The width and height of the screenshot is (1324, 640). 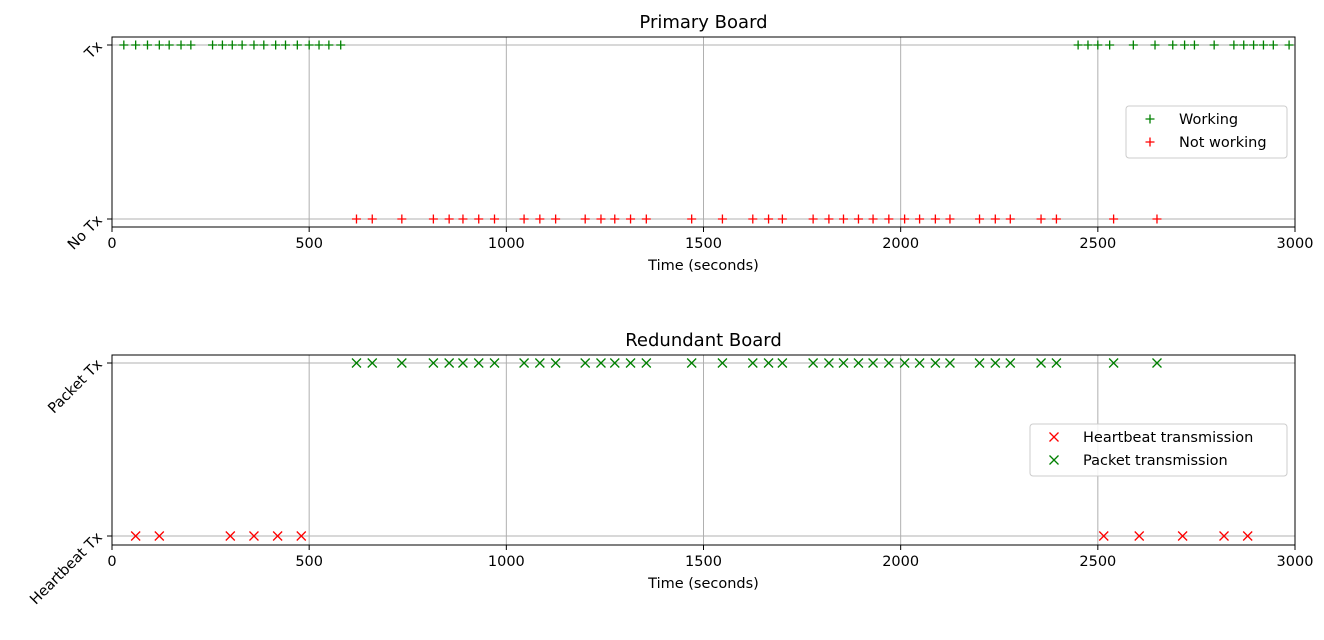 What do you see at coordinates (1206, 132) in the screenshot?
I see `legend: Working Not working` at bounding box center [1206, 132].